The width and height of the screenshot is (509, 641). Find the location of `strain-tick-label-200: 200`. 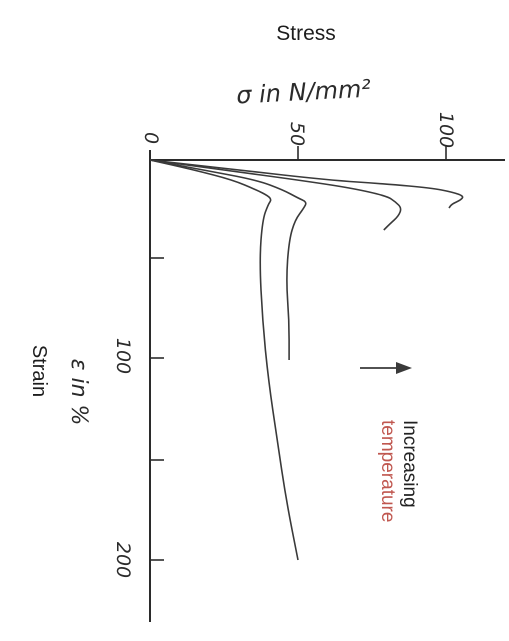

strain-tick-label-200: 200 is located at coordinates (123, 560).